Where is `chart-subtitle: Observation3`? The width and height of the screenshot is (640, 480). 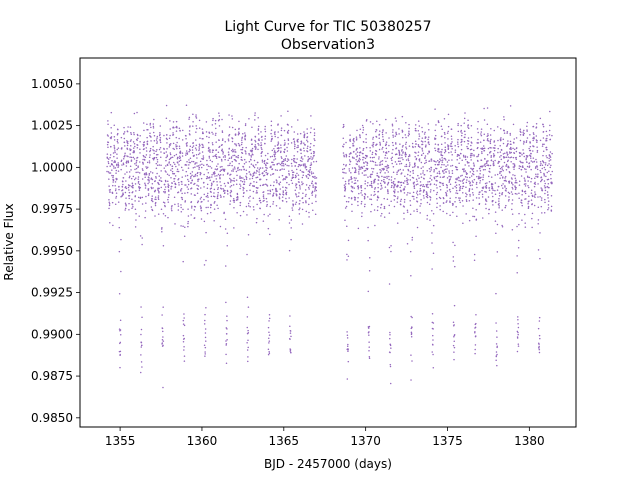
chart-subtitle: Observation3 is located at coordinates (328, 45).